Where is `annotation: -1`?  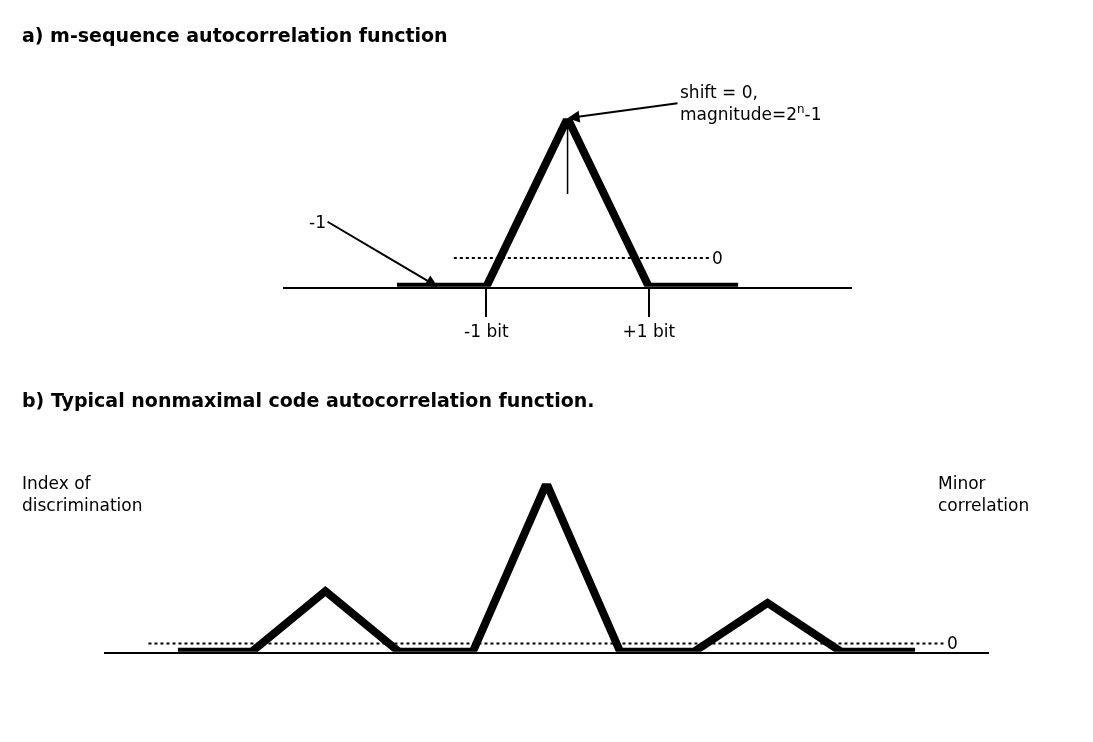 annotation: -1 is located at coordinates (317, 222).